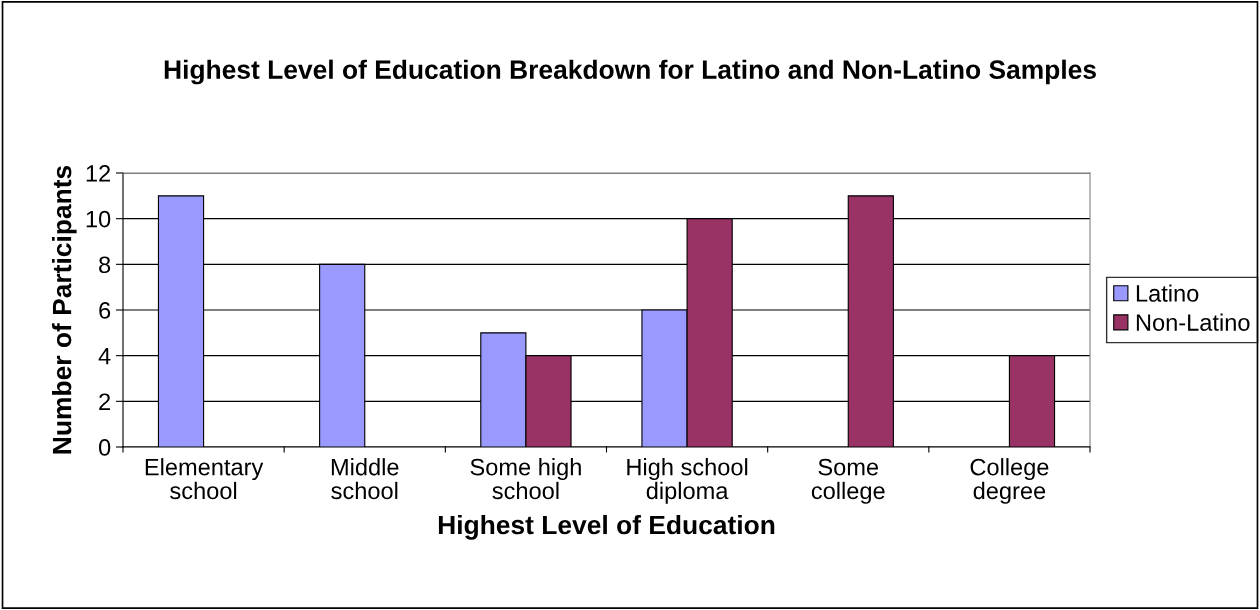 The height and width of the screenshot is (610, 1260). What do you see at coordinates (687, 481) in the screenshot?
I see `x-tick-label: High school diploma` at bounding box center [687, 481].